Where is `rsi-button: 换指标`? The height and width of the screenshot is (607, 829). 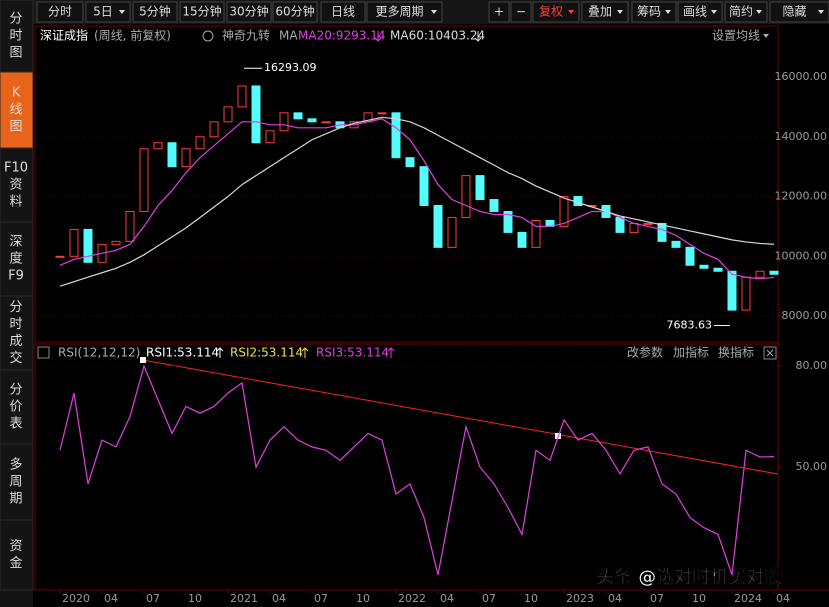 rsi-button: 换指标 is located at coordinates (736, 352).